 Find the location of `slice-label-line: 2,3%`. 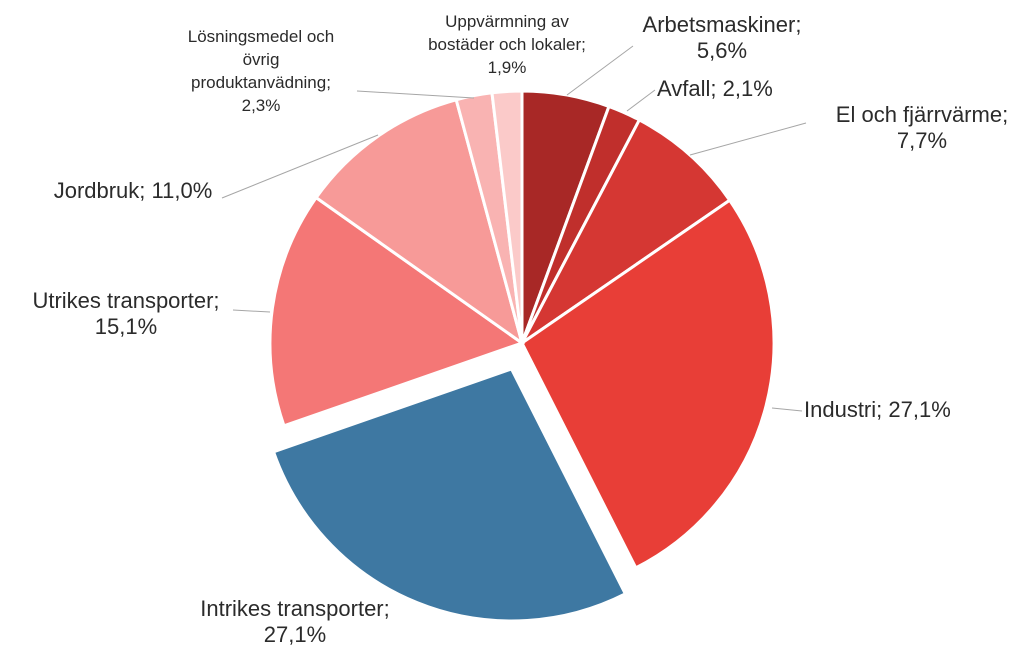

slice-label-line: 2,3% is located at coordinates (261, 105).